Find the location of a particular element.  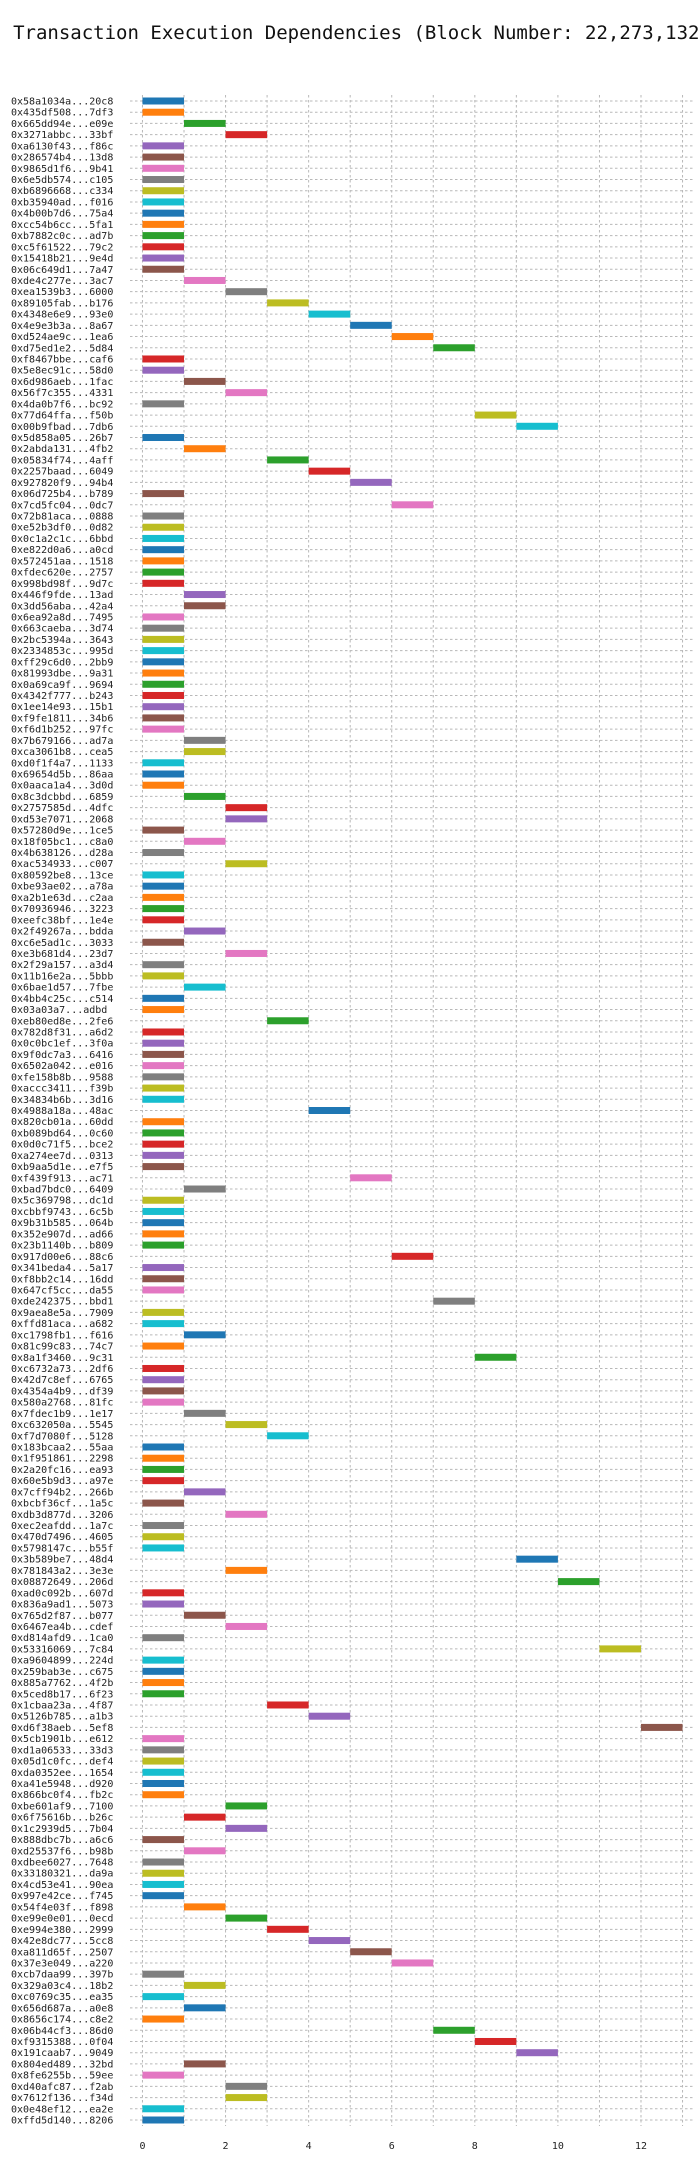

transaction-label: 0x1cbaa23a...4f87 is located at coordinates (62, 1705).